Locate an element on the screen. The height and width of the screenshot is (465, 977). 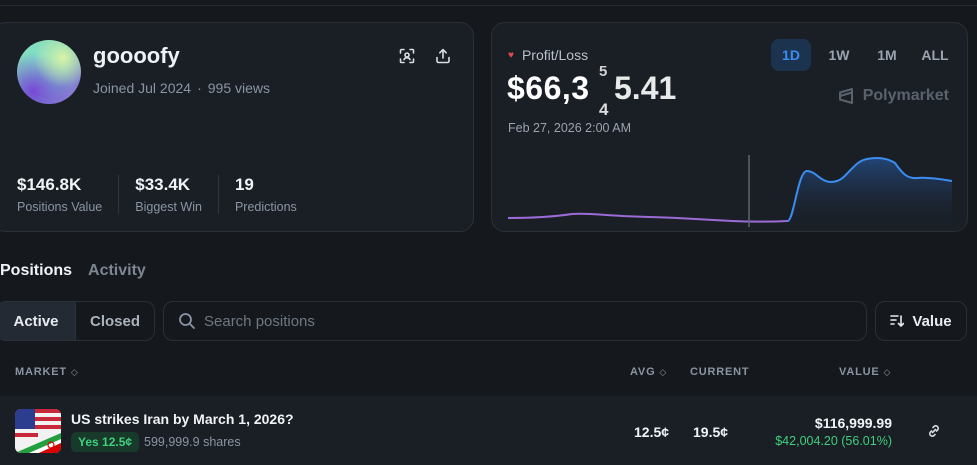
chart-area-fill is located at coordinates (870, 194).